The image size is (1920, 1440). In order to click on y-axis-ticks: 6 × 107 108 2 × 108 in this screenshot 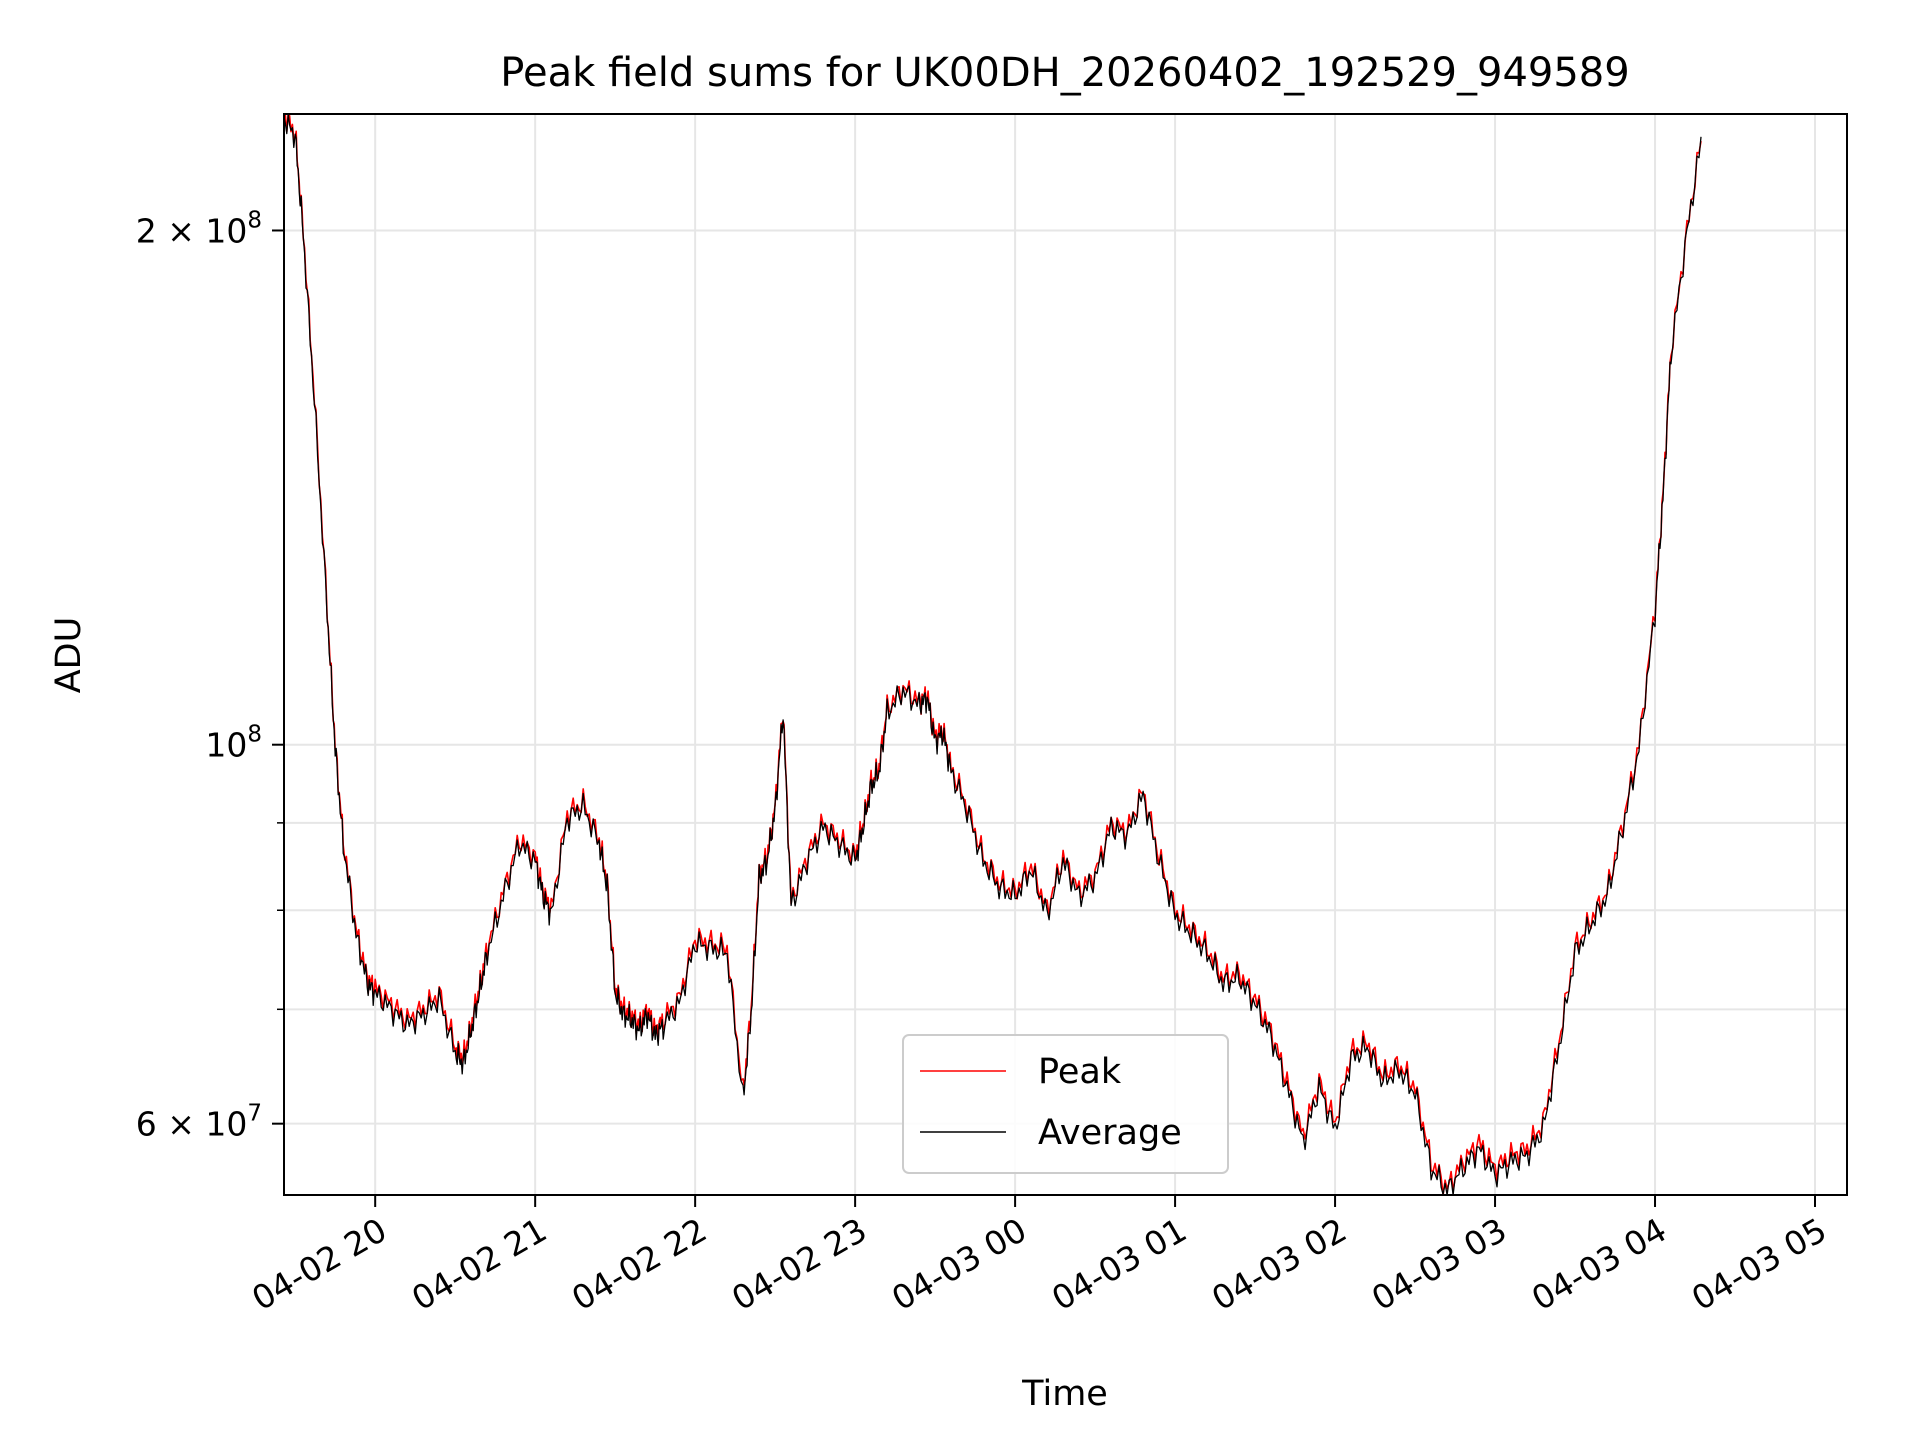, I will do `click(210, 675)`.